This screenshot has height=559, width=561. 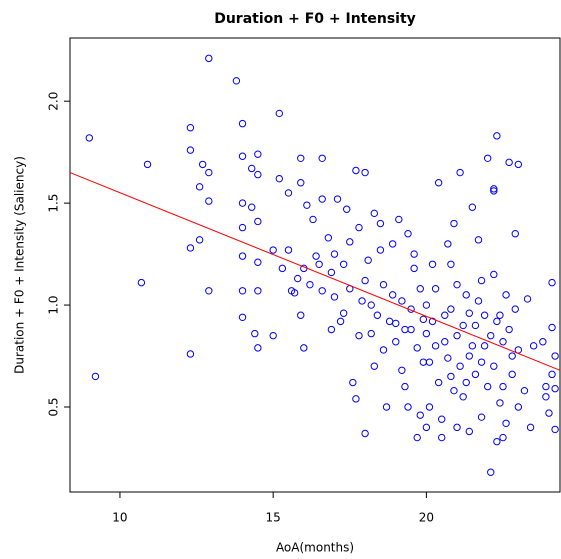 What do you see at coordinates (315, 19) in the screenshot?
I see `chart-title: Duration + F0 + Intensity` at bounding box center [315, 19].